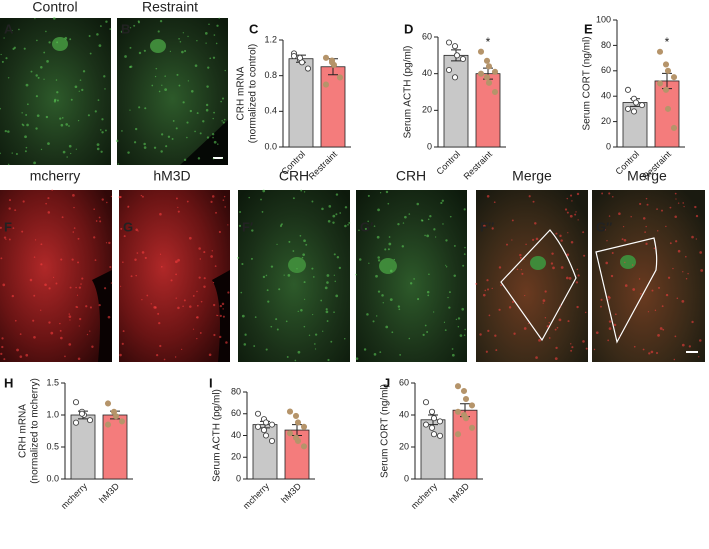  Describe the element at coordinates (538, 263) in the screenshot. I see `nucleus` at that location.